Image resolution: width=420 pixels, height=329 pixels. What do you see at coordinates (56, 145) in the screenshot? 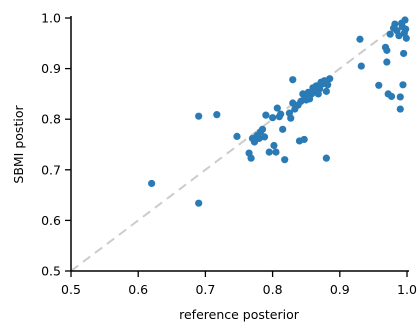
I see `y-axis-ticks: 0.5 0.6 0.7 0.8 0.9 1.0` at bounding box center [56, 145].